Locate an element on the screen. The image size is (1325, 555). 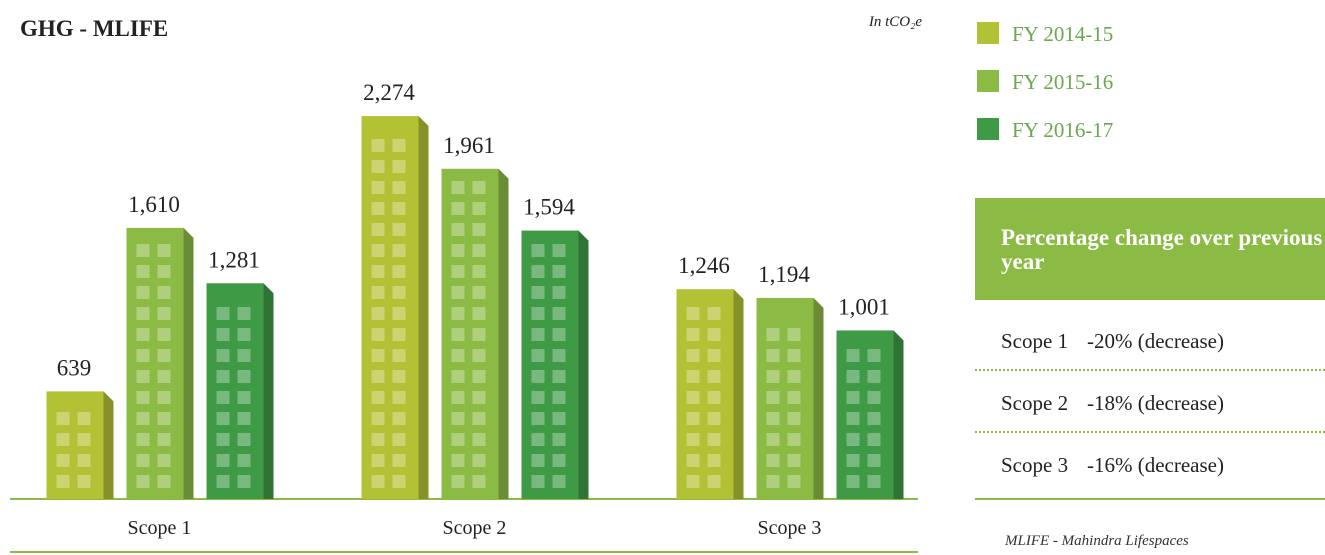
table-cell: -16% (decrease) is located at coordinates (1155, 464).